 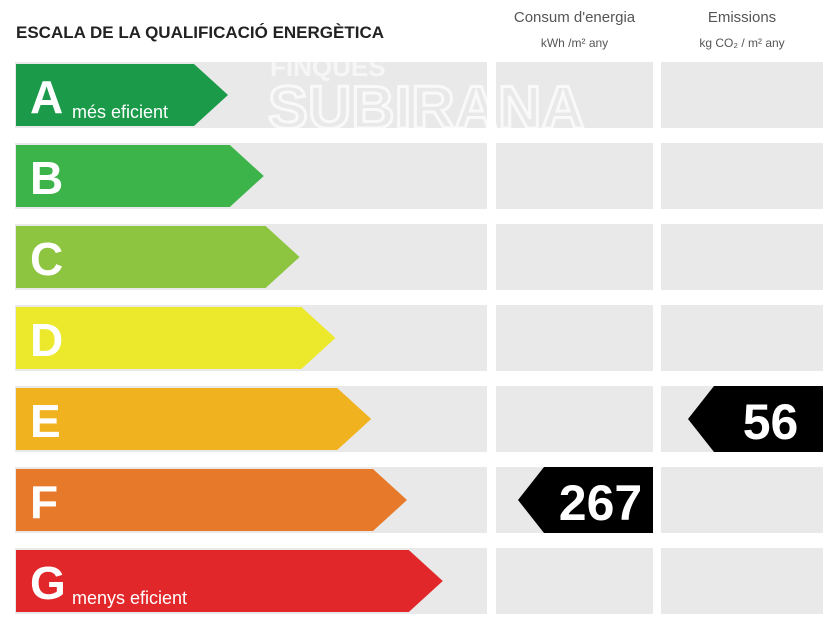 I want to click on rating-letter: B, so click(x=46, y=178).